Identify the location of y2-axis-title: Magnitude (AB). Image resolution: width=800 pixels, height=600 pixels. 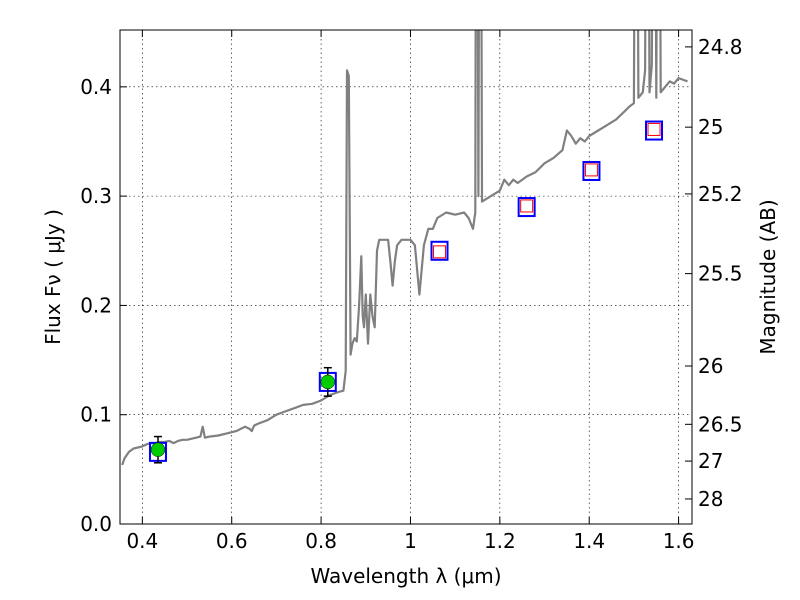
(768, 276).